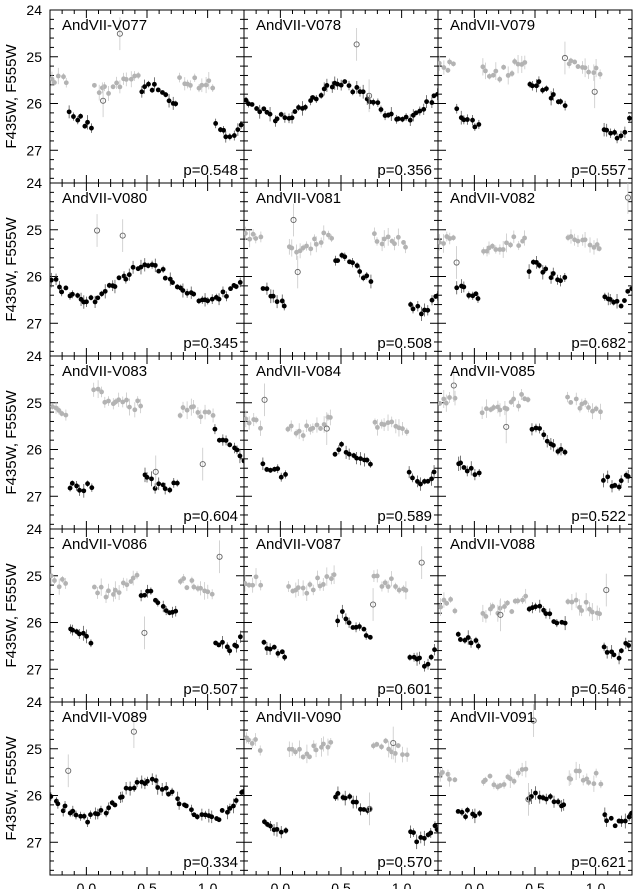  Describe the element at coordinates (34, 57) in the screenshot. I see `y-tick-label: 25` at that location.